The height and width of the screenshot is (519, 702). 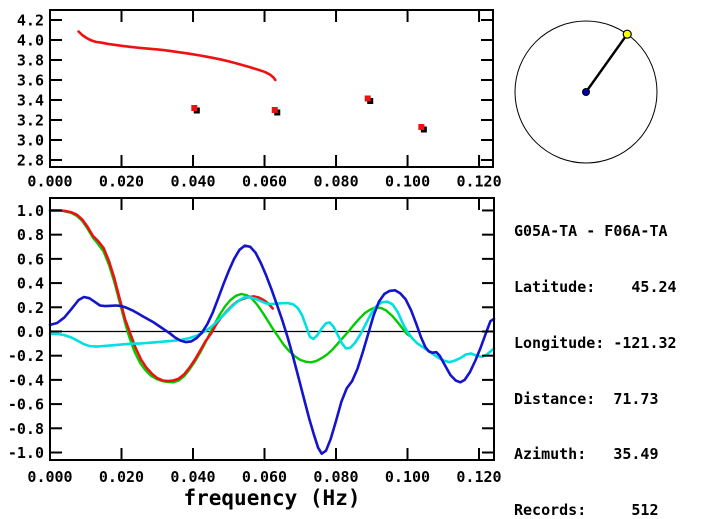 What do you see at coordinates (595, 342) in the screenshot?
I see `longitude-line: Longitude: -121.32` at bounding box center [595, 342].